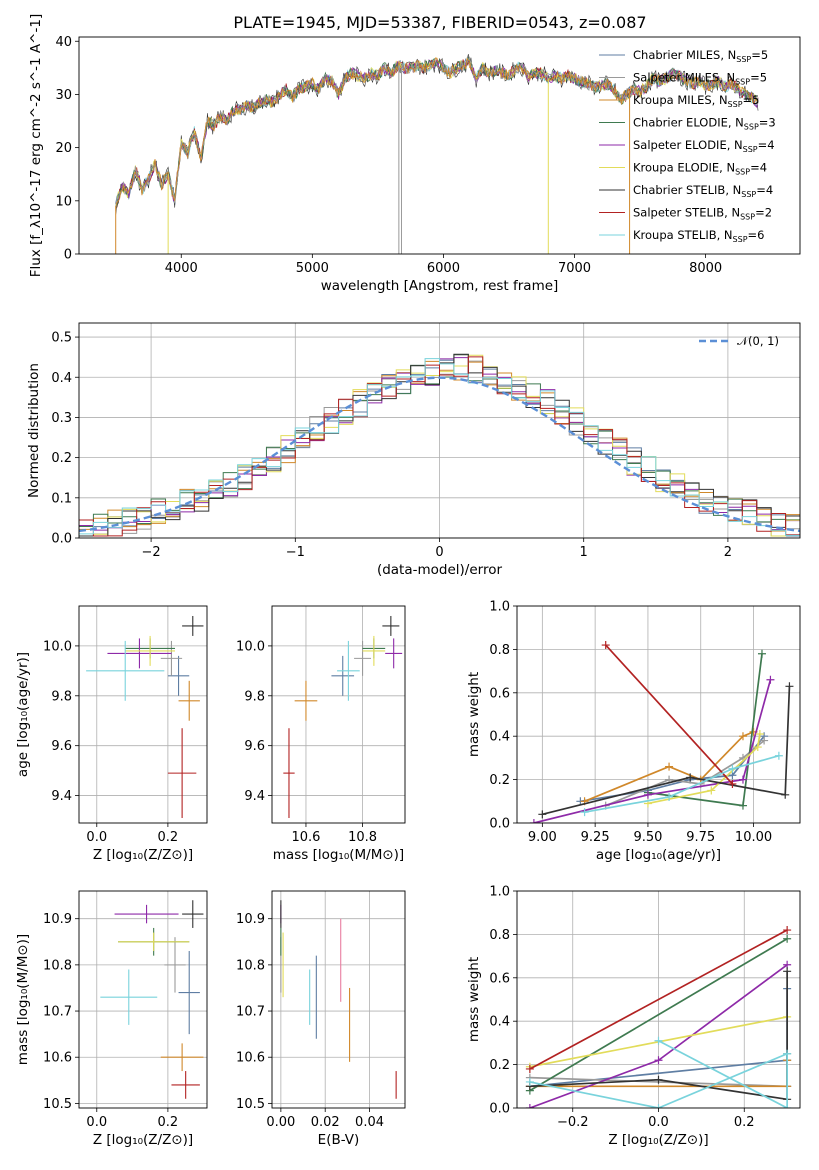 This screenshot has height=1170, width=819. What do you see at coordinates (704, 146) in the screenshot?
I see `legend-entry: Salpeter ELODIE, NSSP=4` at bounding box center [704, 146].